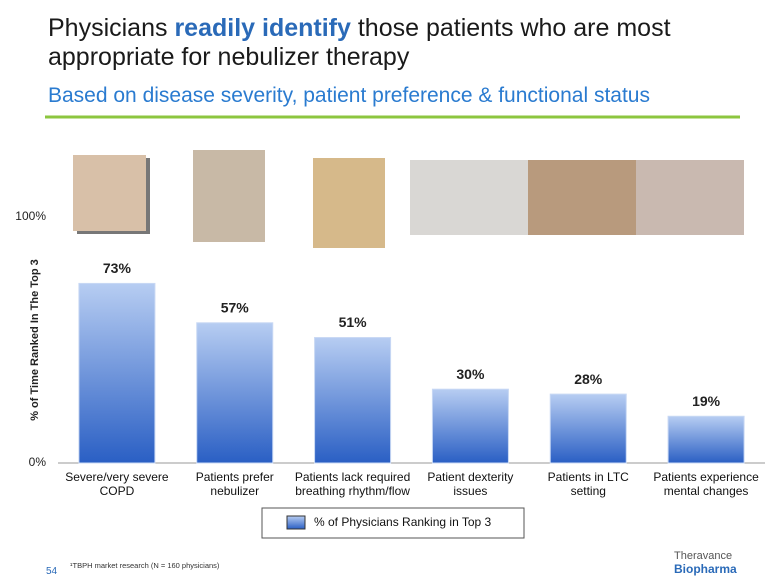 This screenshot has height=585, width=780. I want to click on y-tick-label: 0%, so click(38, 462).